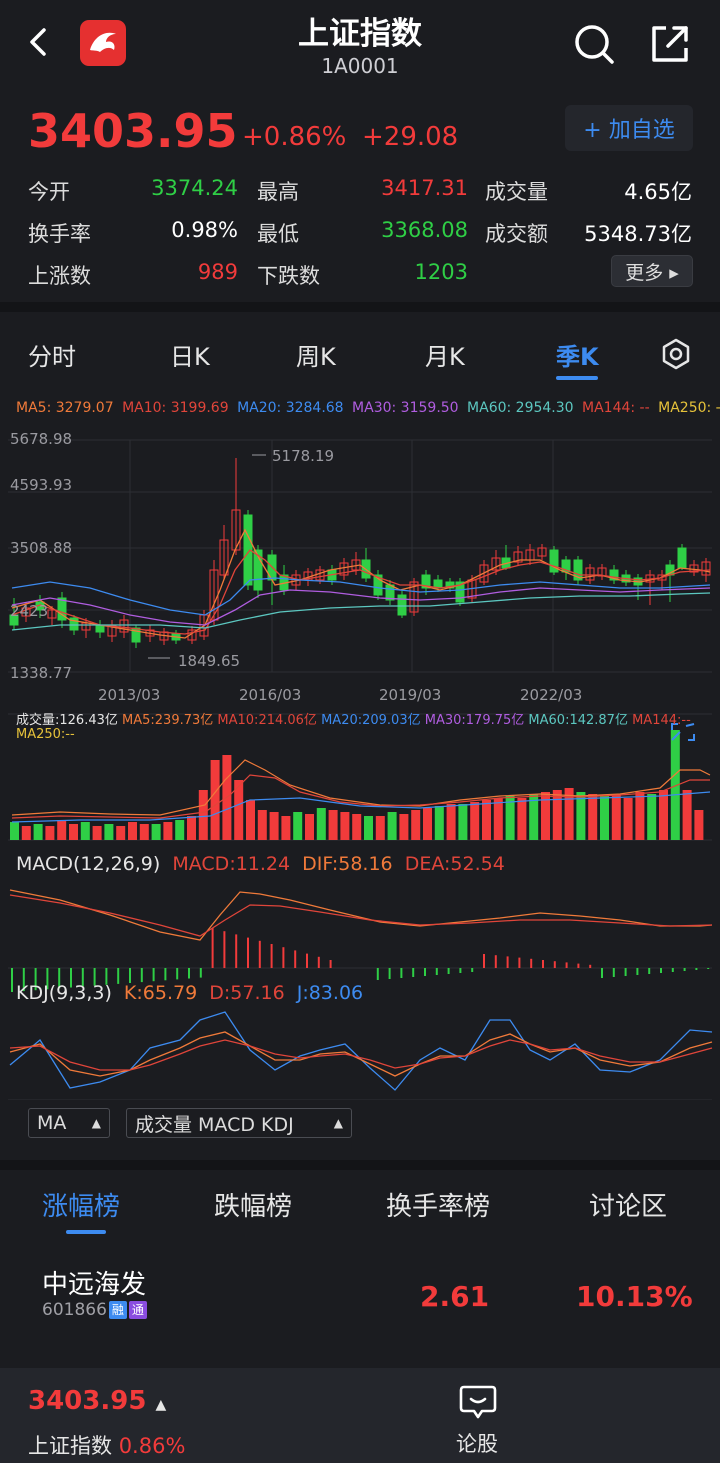 The image size is (720, 1463). I want to click on tab-discussion: 讨论区, so click(628, 1207).